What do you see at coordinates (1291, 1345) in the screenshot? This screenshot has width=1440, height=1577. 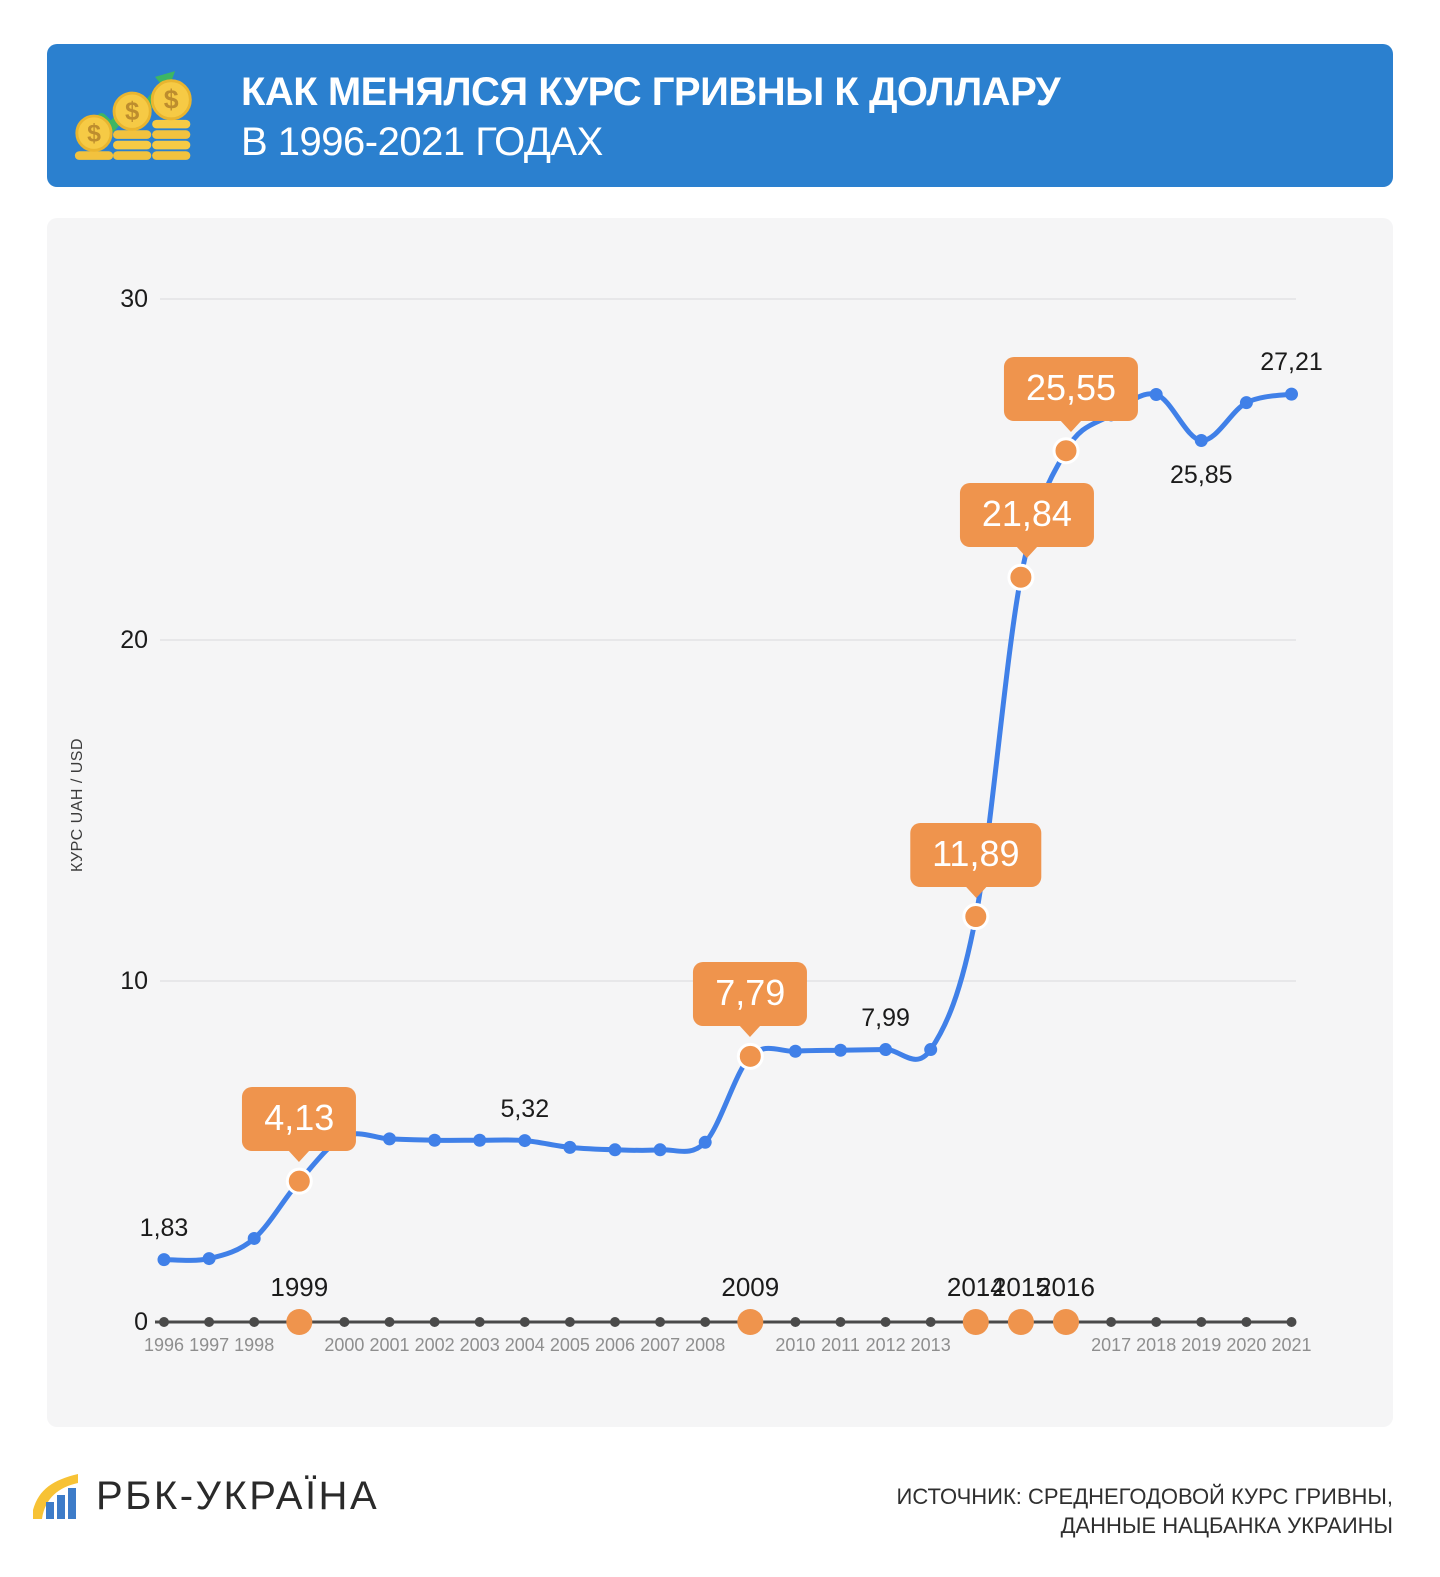 I see `x-year-label: 2021` at bounding box center [1291, 1345].